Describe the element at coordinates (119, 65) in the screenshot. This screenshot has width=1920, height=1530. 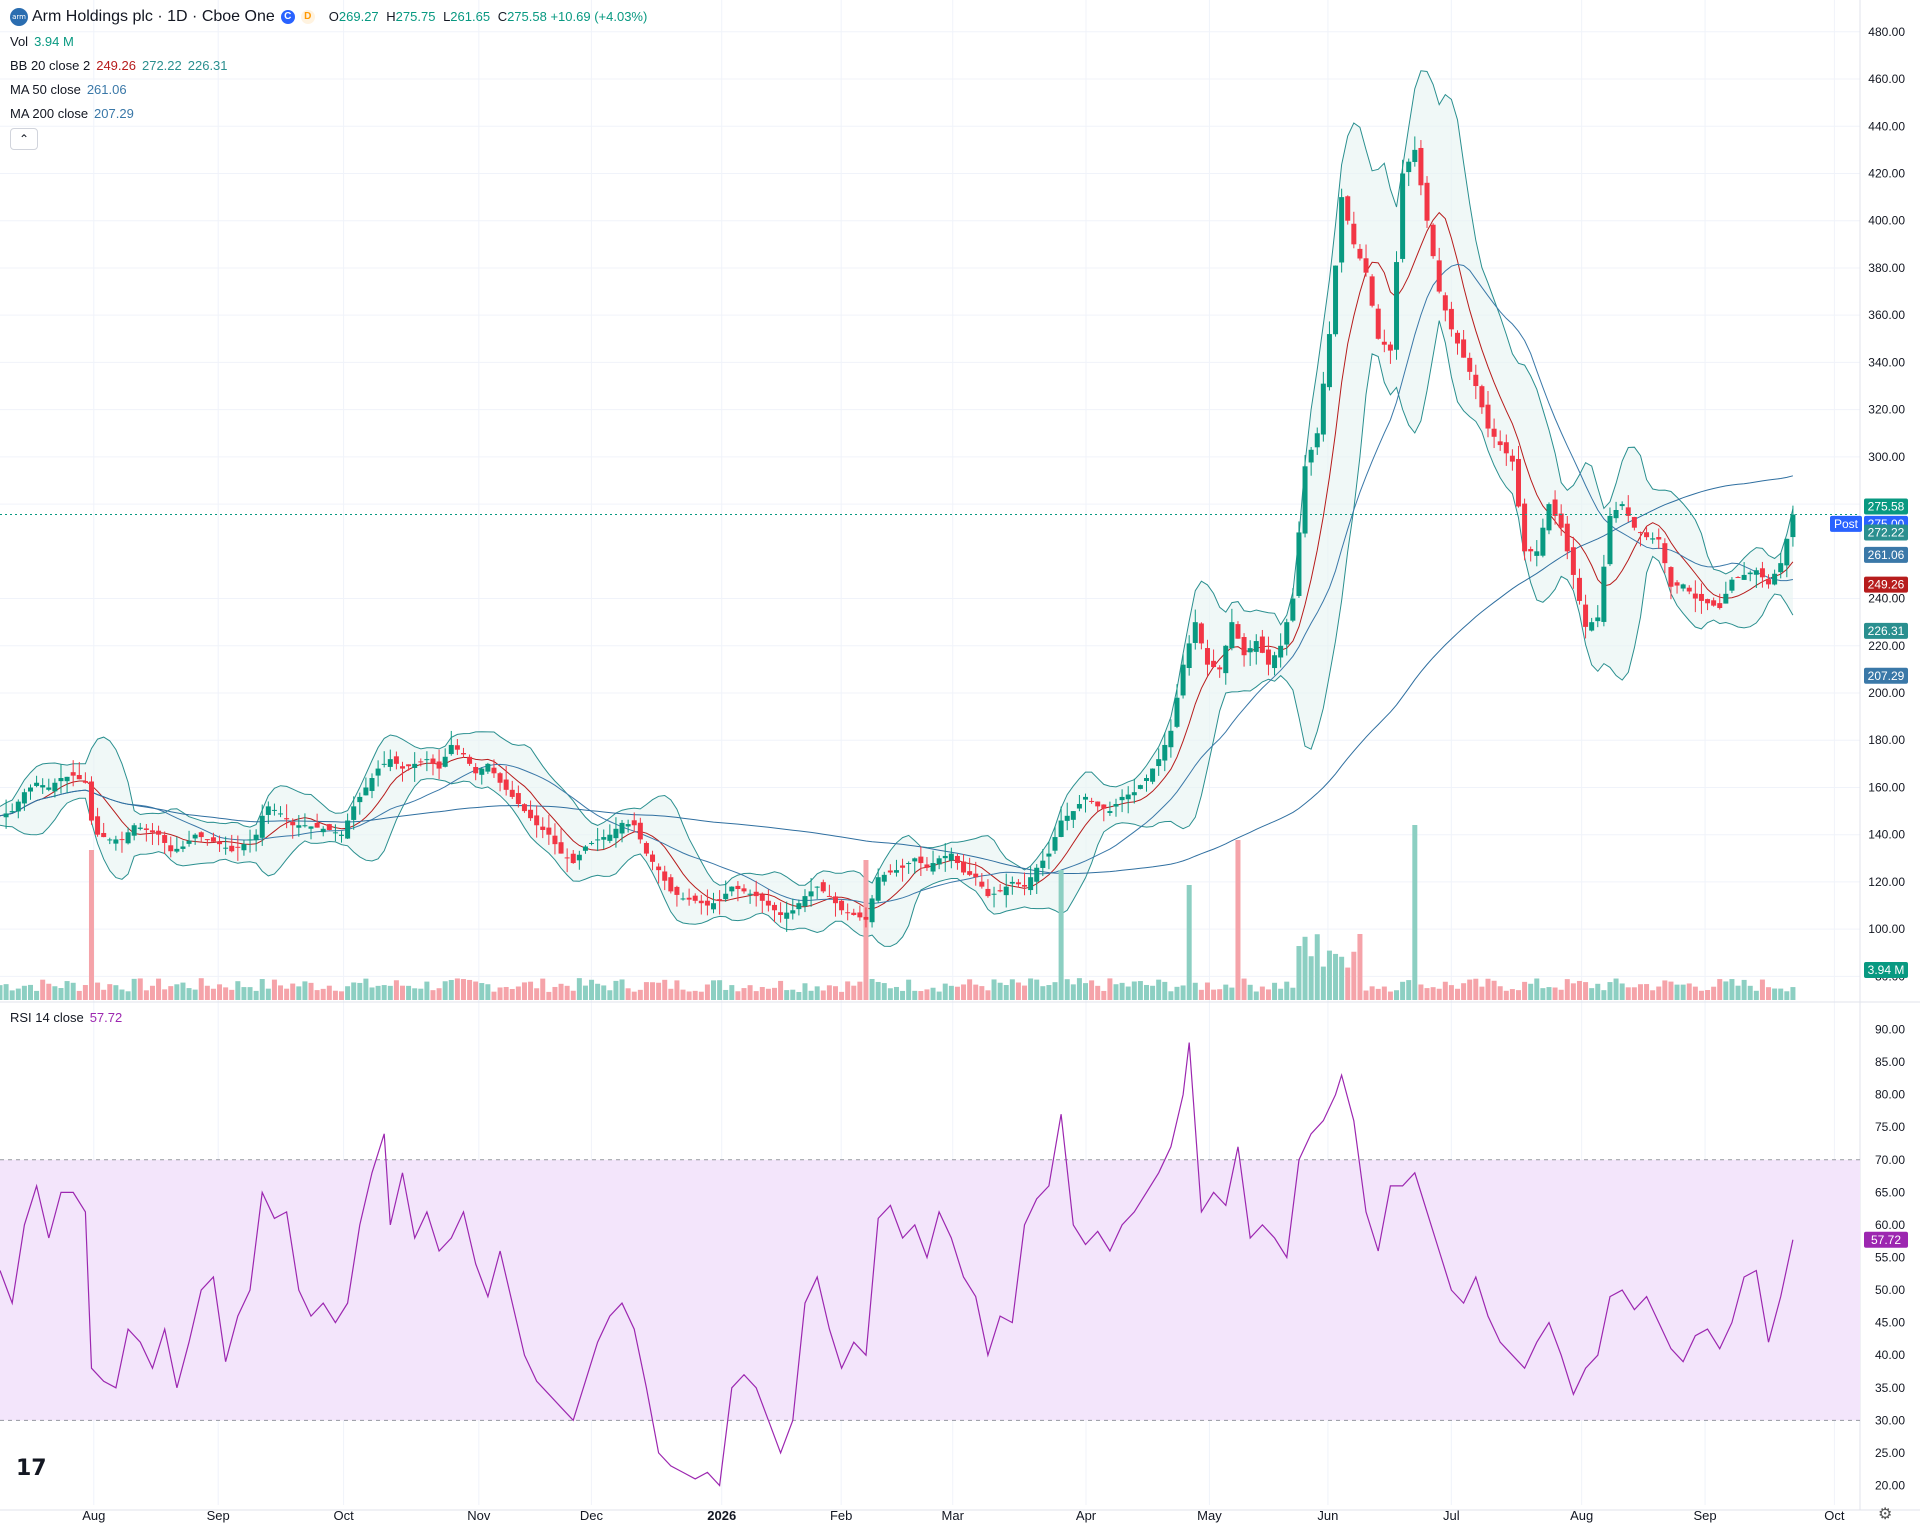
I see `bb-legend: BB 20 close 2 249.26 272.22 226.31` at that location.